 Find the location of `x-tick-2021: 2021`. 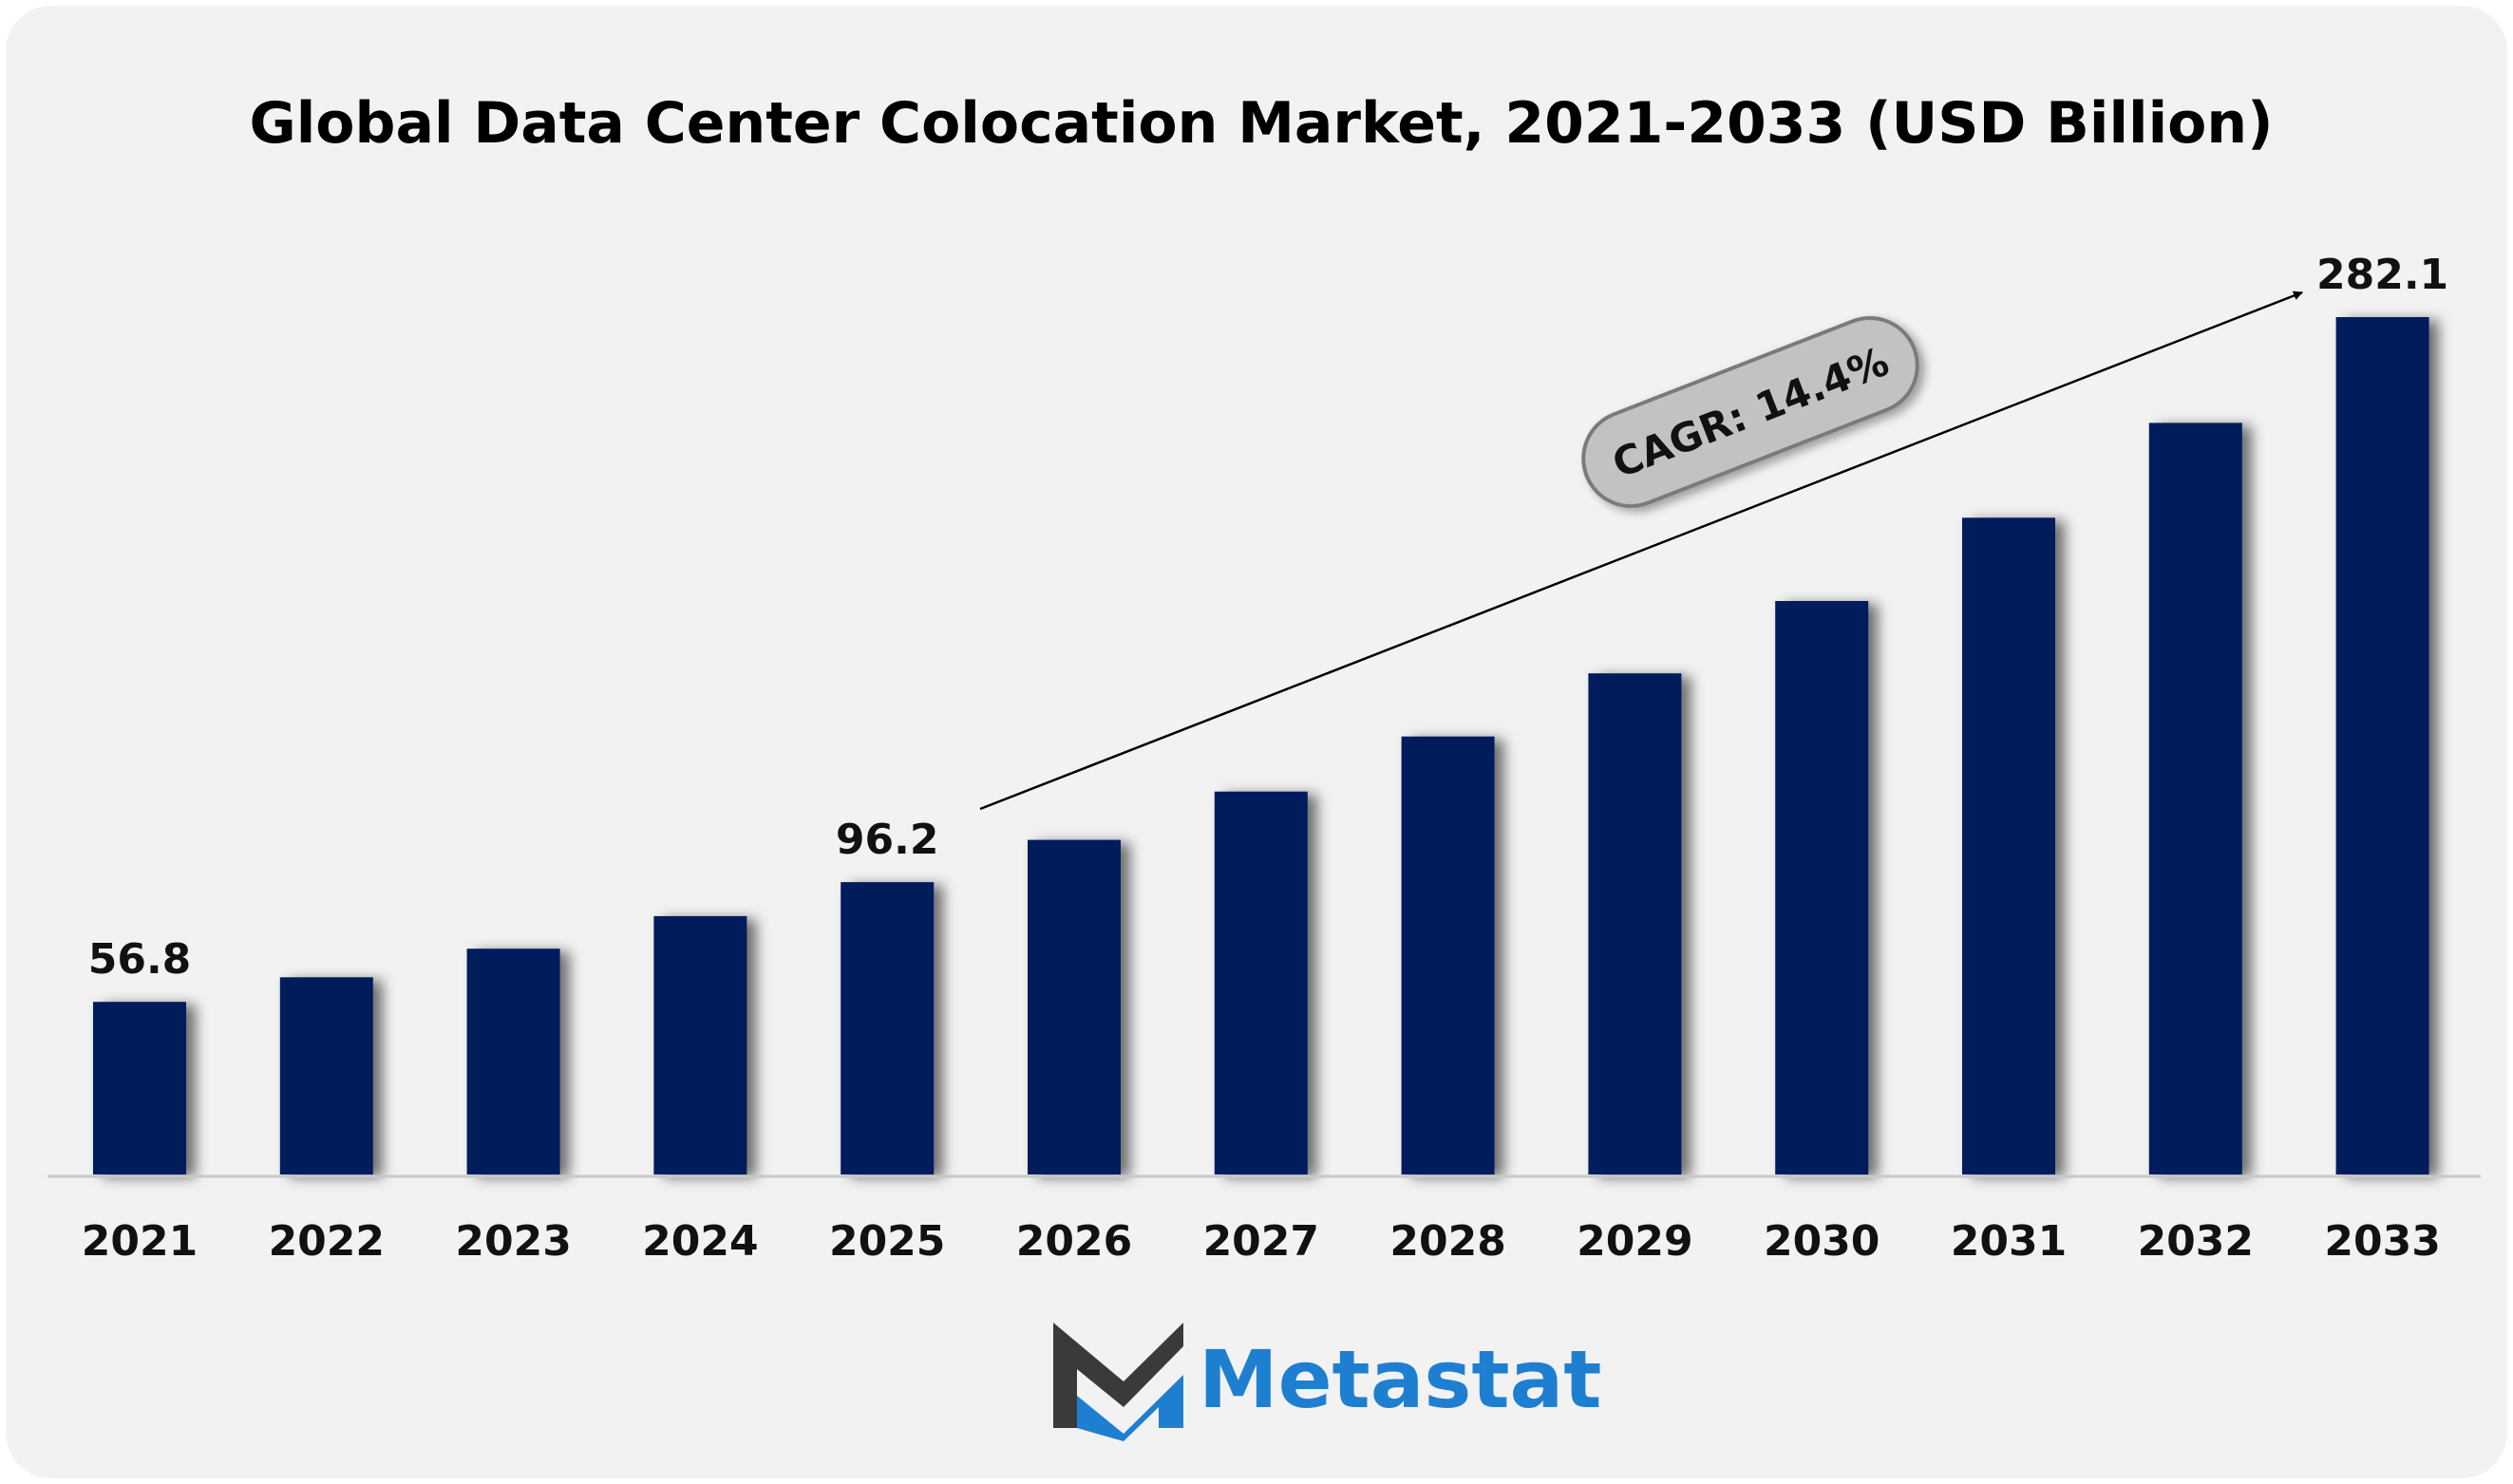

x-tick-2021: 2021 is located at coordinates (140, 1241).